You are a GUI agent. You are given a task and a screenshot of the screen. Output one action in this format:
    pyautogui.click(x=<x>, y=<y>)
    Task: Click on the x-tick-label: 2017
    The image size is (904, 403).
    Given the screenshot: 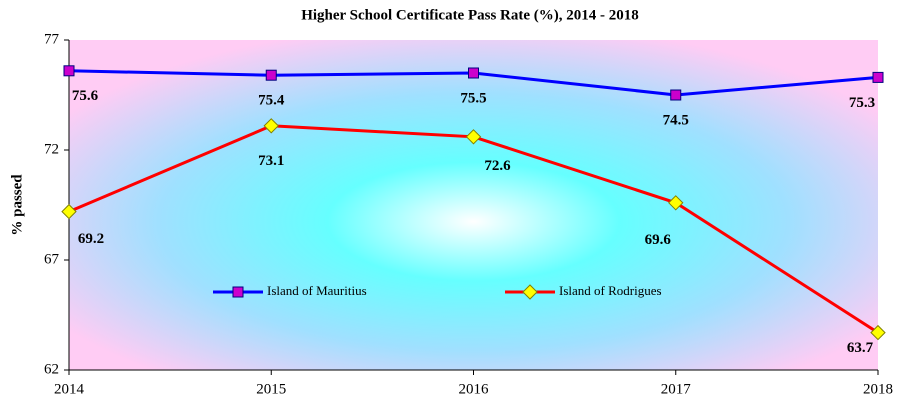 What is the action you would take?
    pyautogui.click(x=676, y=389)
    